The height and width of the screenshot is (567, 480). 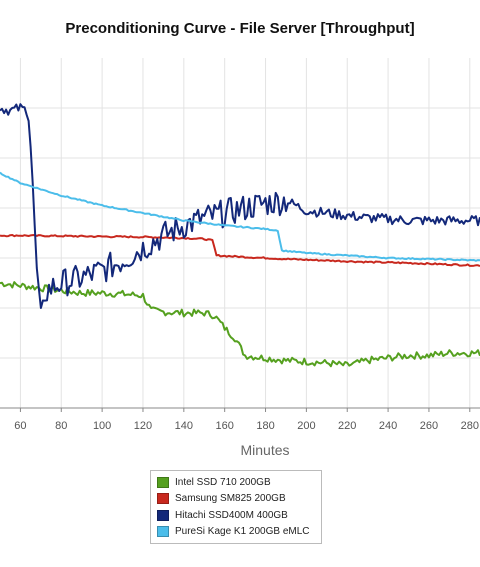 What do you see at coordinates (225, 426) in the screenshot?
I see `x-tick-label: 160` at bounding box center [225, 426].